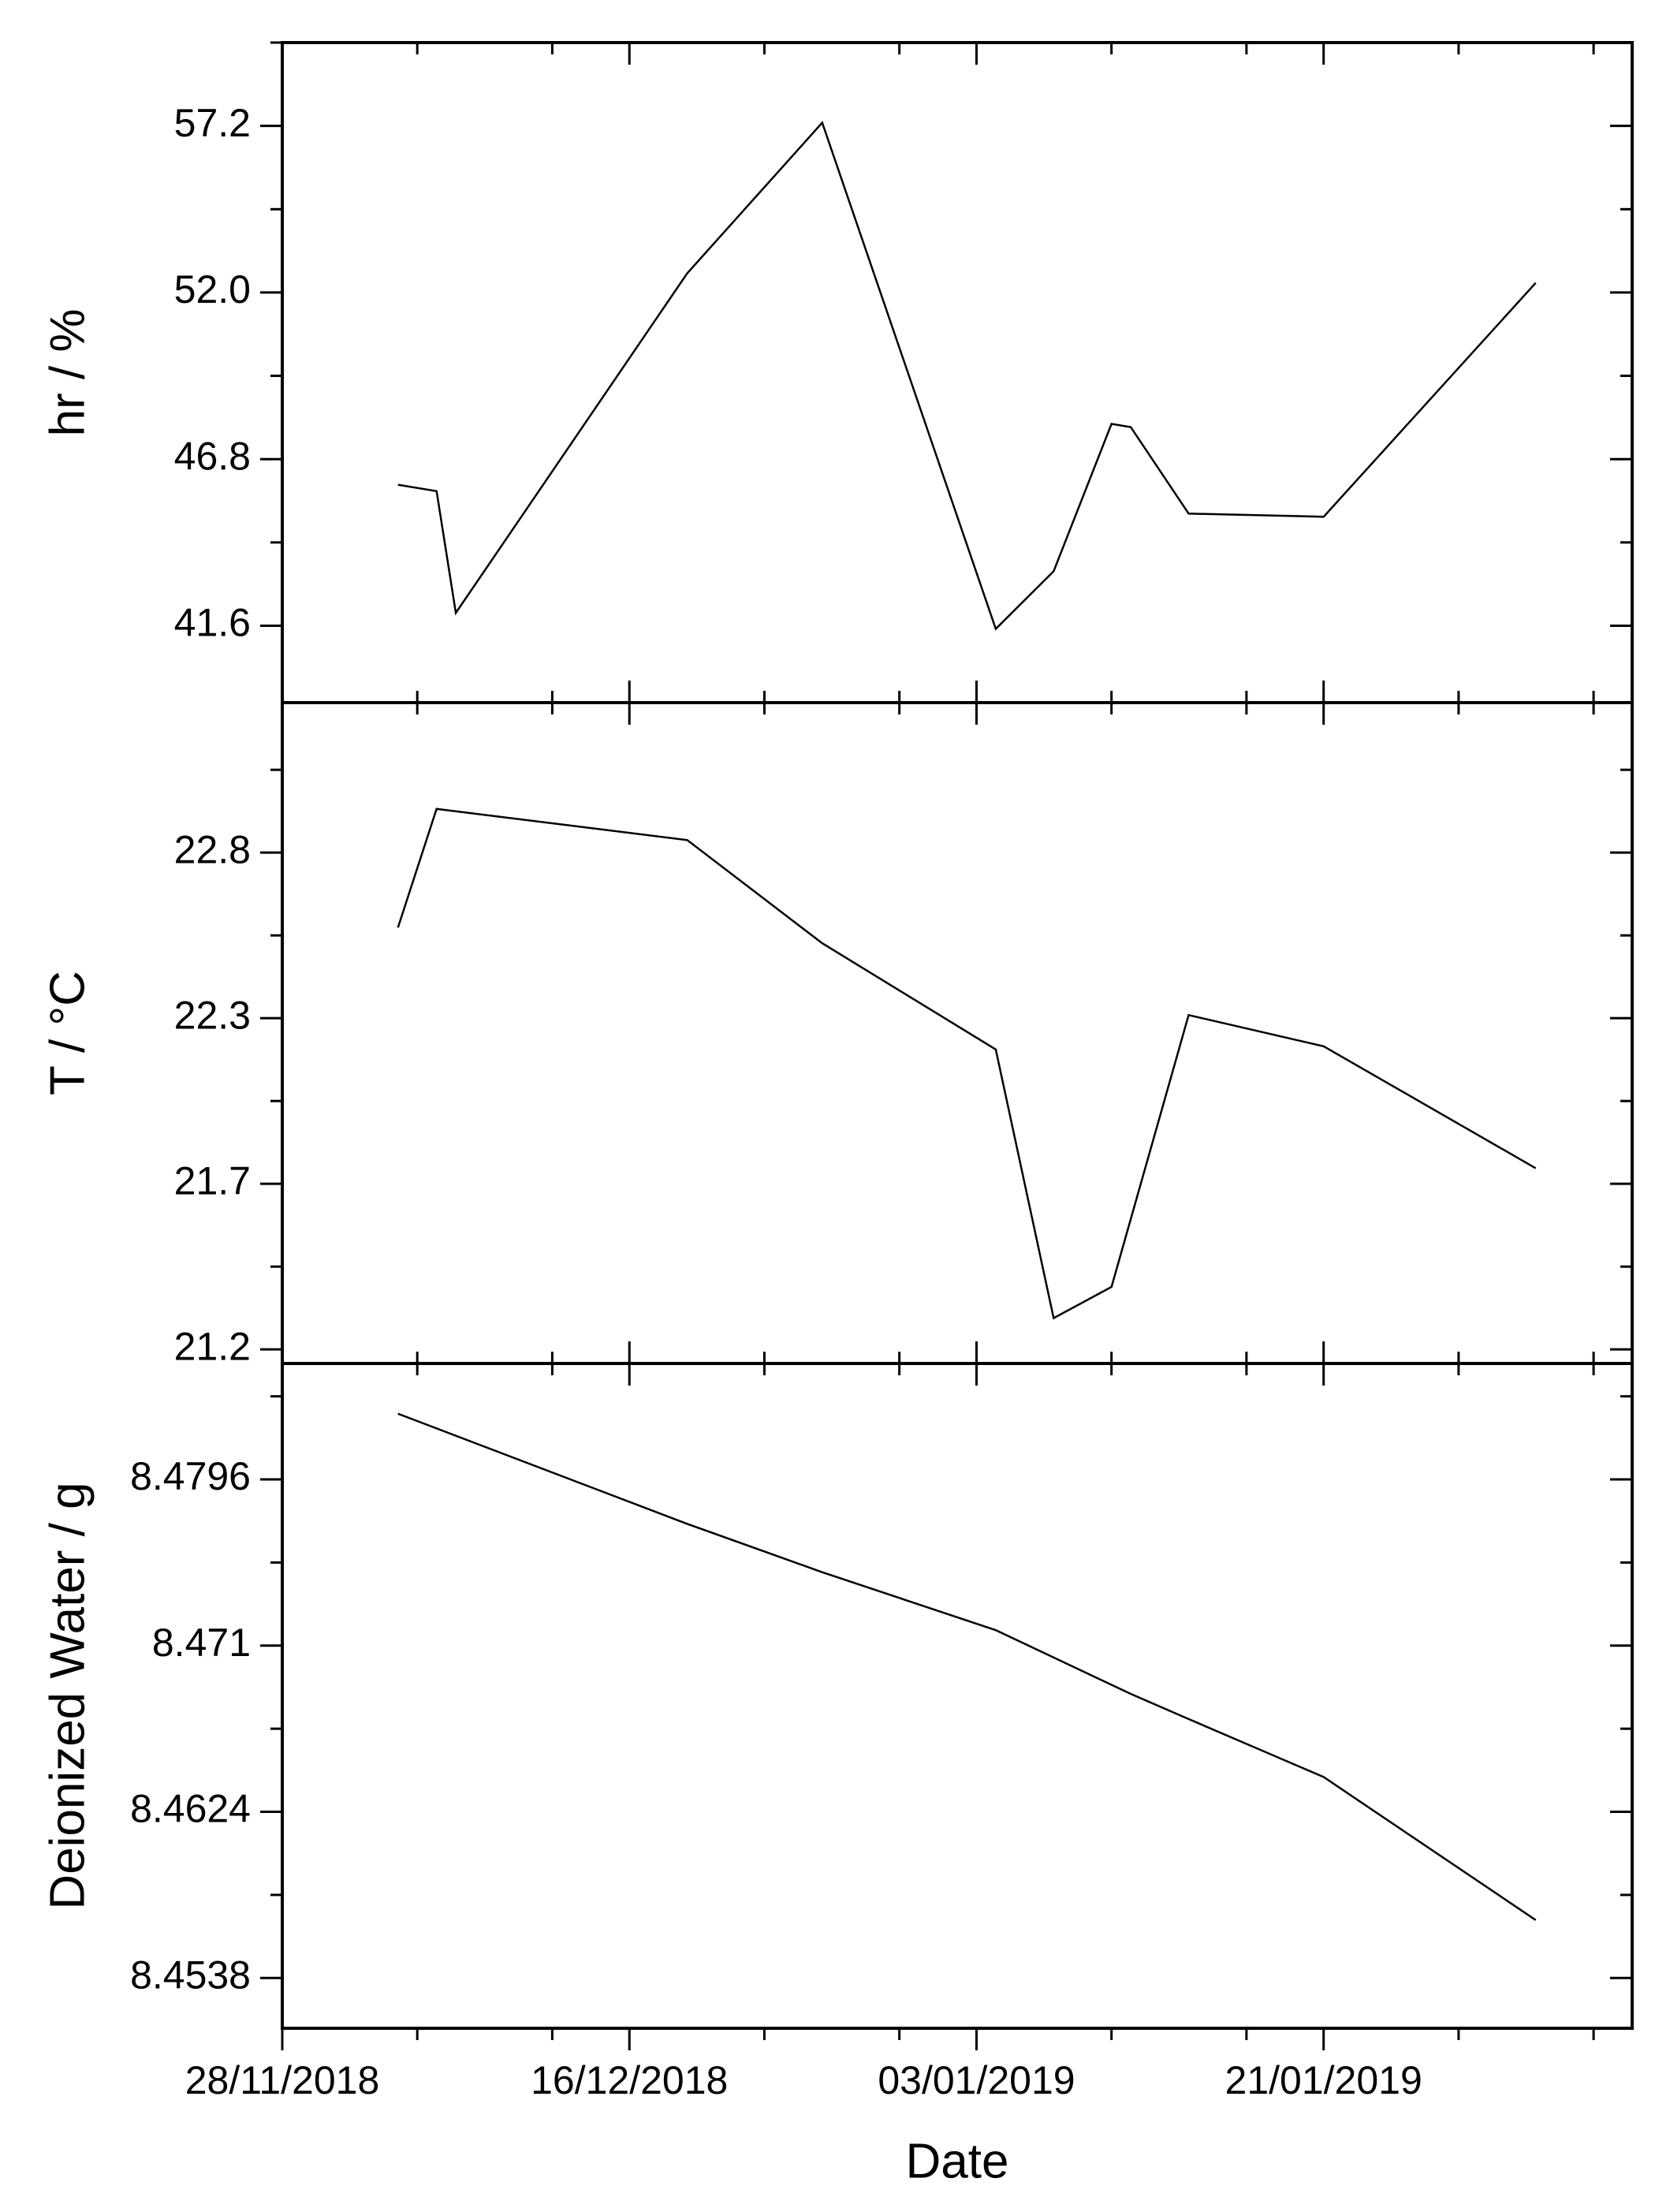  What do you see at coordinates (213, 1180) in the screenshot?
I see `y-tick-label: 21.7` at bounding box center [213, 1180].